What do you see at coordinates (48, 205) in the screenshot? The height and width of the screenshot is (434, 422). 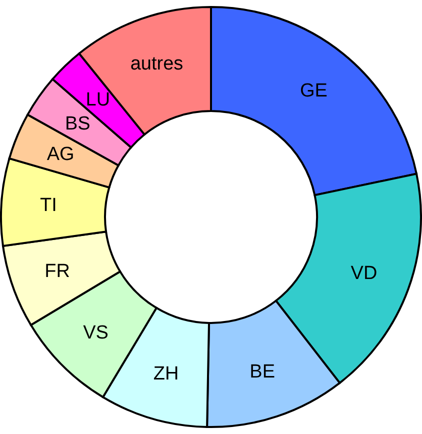 I see `slice-label: TI` at bounding box center [48, 205].